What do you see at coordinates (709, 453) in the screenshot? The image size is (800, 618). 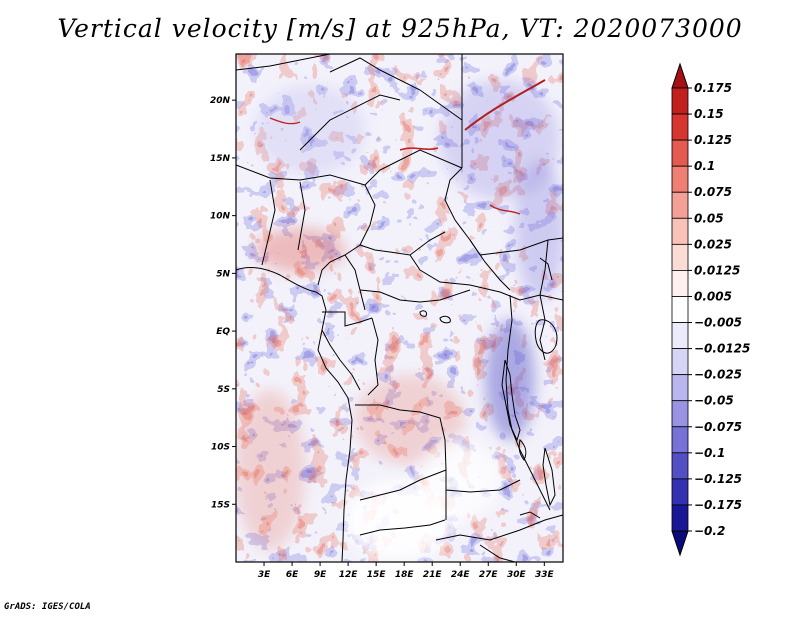 I see `colorbar-label: −0.1` at bounding box center [709, 453].